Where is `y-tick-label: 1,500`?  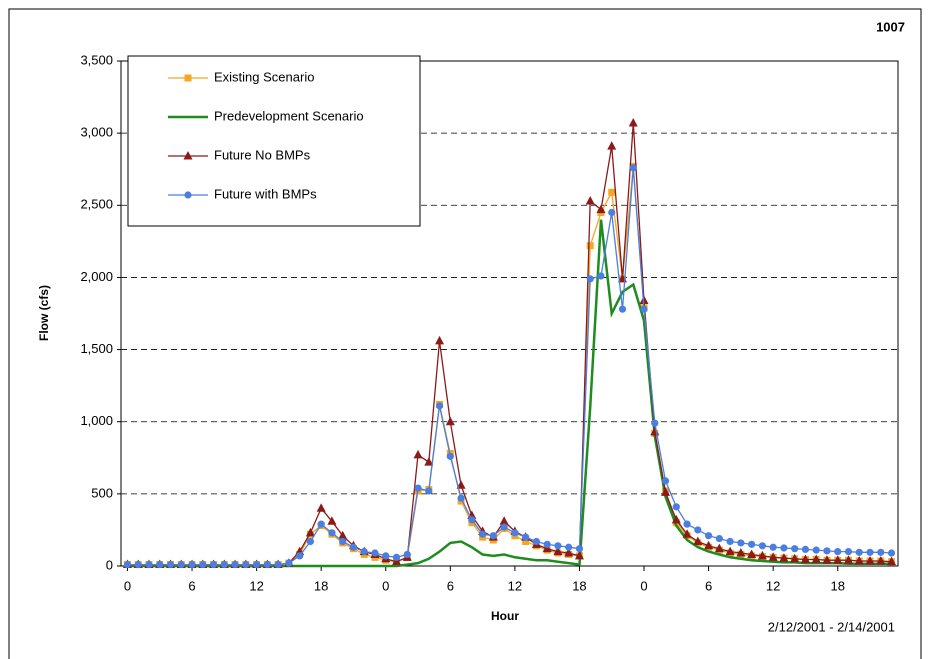
y-tick-label: 1,500 is located at coordinates (96, 348).